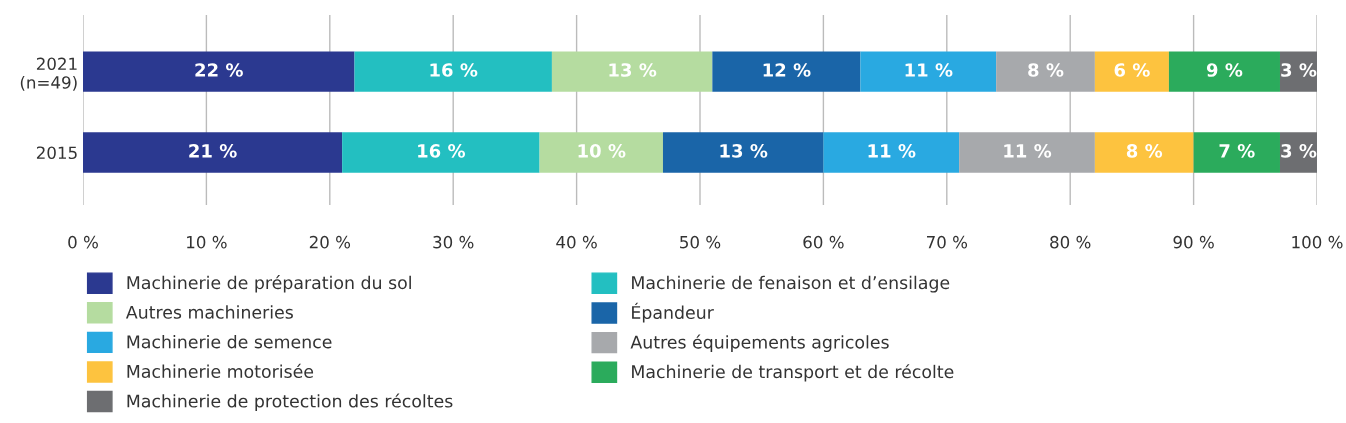 The image size is (1346, 423). I want to click on data-label: 21 %, so click(213, 151).